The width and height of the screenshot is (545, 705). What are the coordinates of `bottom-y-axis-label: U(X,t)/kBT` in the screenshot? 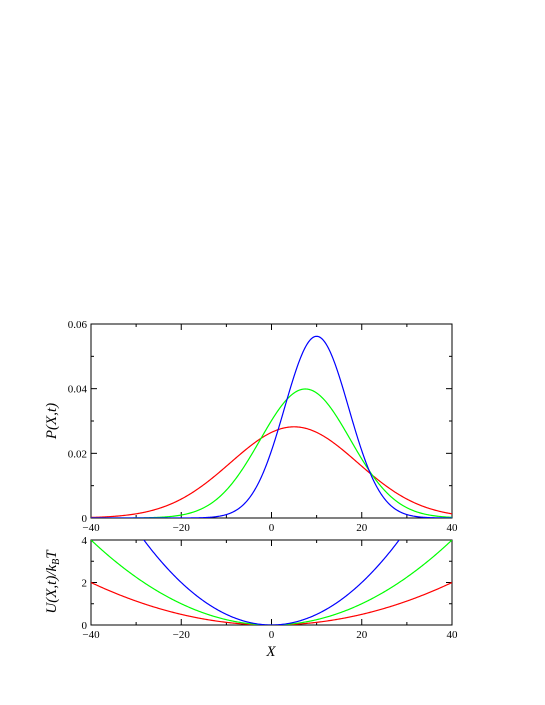 It's located at (53, 581).